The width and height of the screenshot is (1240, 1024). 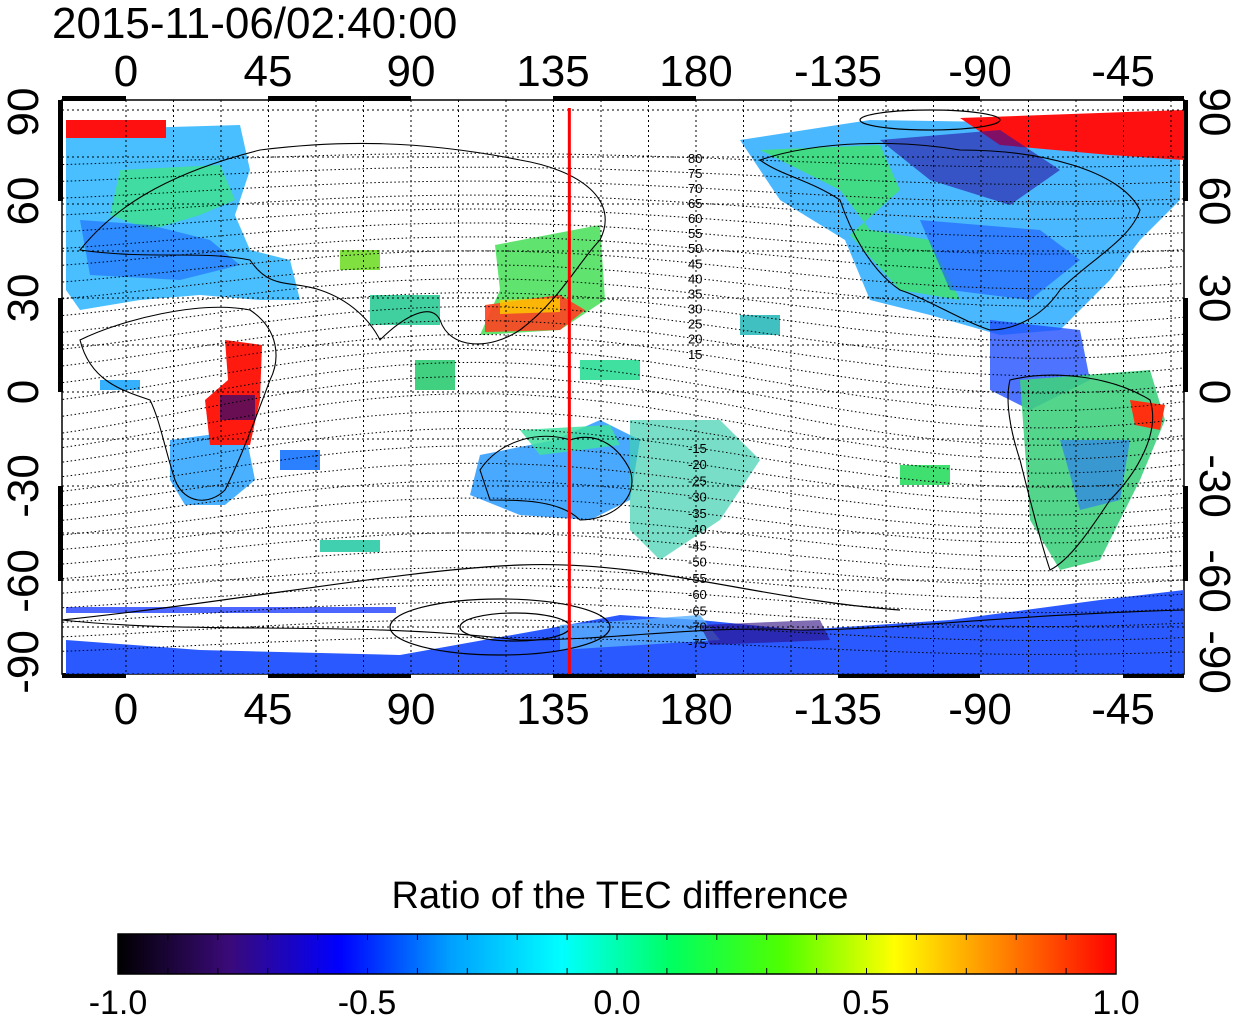 What do you see at coordinates (255, 24) in the screenshot?
I see `timestamp-title: 2015-11-06/02:40:00` at bounding box center [255, 24].